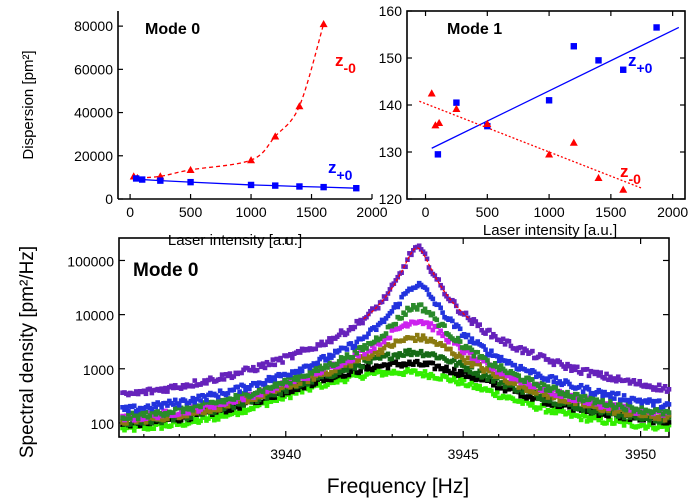 Image resolution: width=695 pixels, height=502 pixels. Describe the element at coordinates (417, 283) in the screenshot. I see `panelC-fit-curve` at that location.